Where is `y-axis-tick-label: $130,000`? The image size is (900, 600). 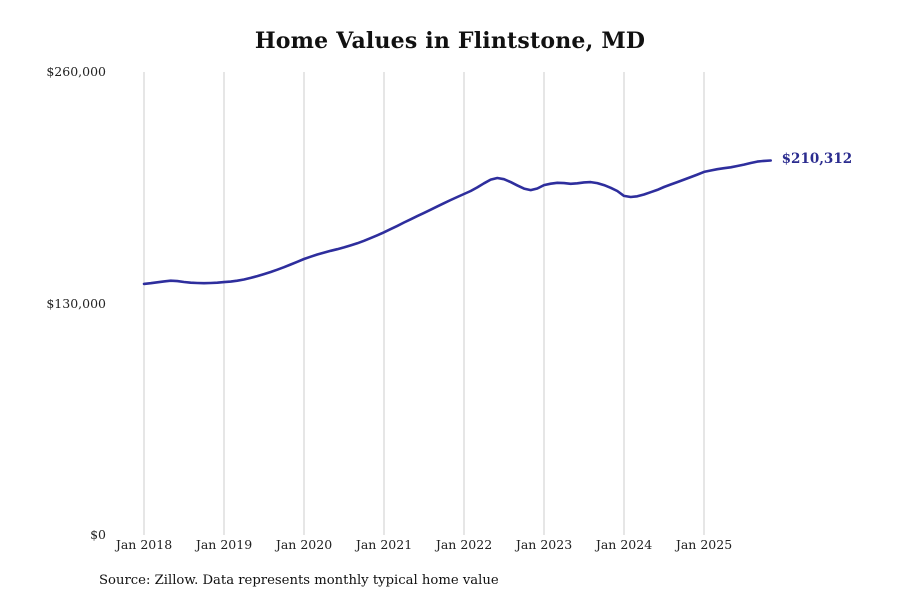 y-axis-tick-label: $130,000 is located at coordinates (76, 303).